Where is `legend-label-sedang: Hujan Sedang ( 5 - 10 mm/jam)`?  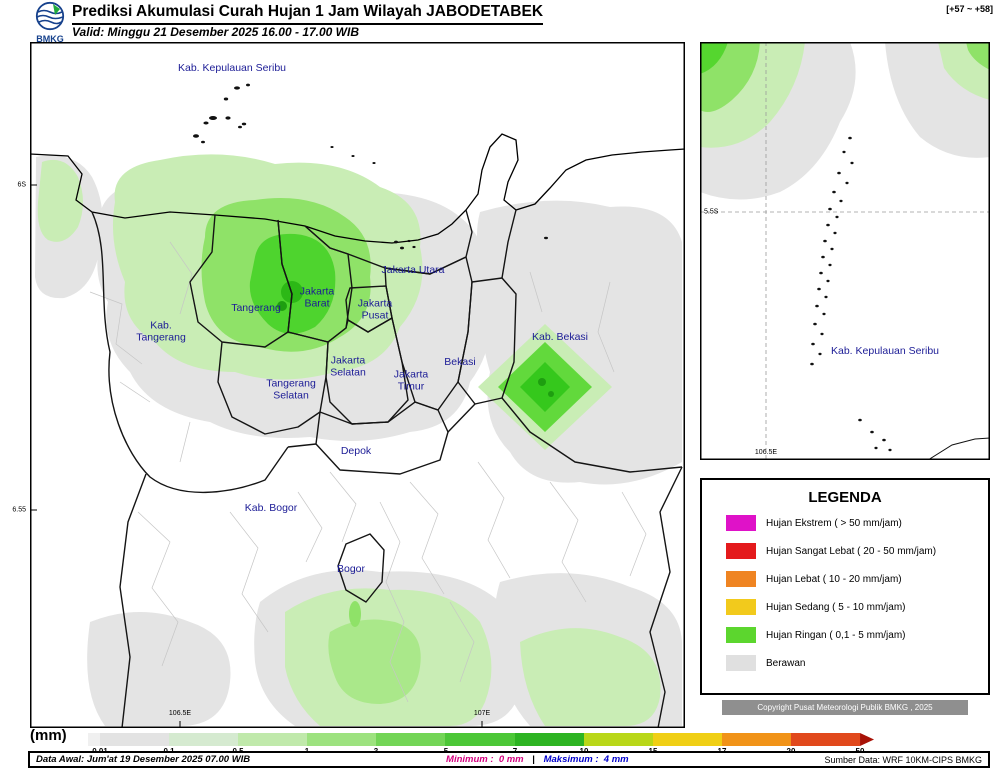
legend-label-sedang: Hujan Sedang ( 5 - 10 mm/jam) is located at coordinates (836, 607).